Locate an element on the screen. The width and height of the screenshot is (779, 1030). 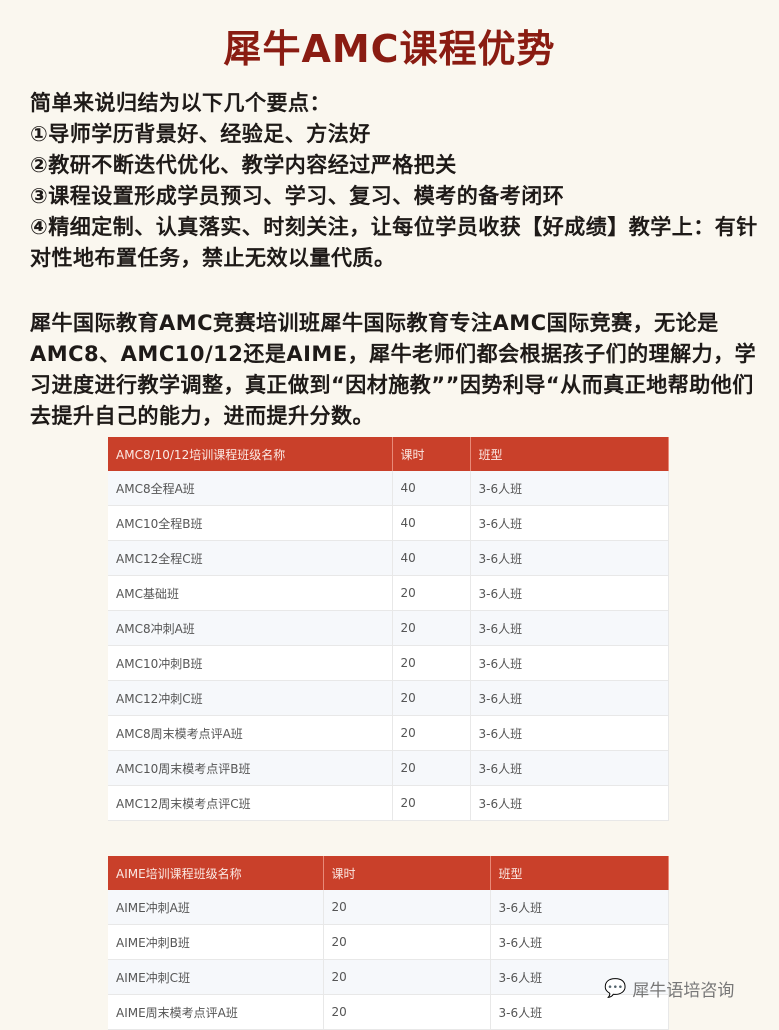
column-header: AMC8/10/12培训课程班级名称 is located at coordinates (250, 454).